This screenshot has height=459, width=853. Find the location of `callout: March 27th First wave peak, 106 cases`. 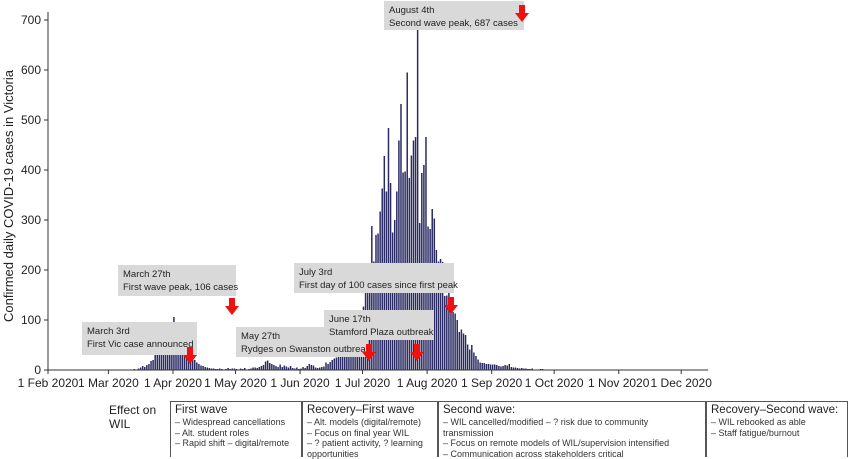

callout: March 27th First wave peak, 106 cases is located at coordinates (178, 290).